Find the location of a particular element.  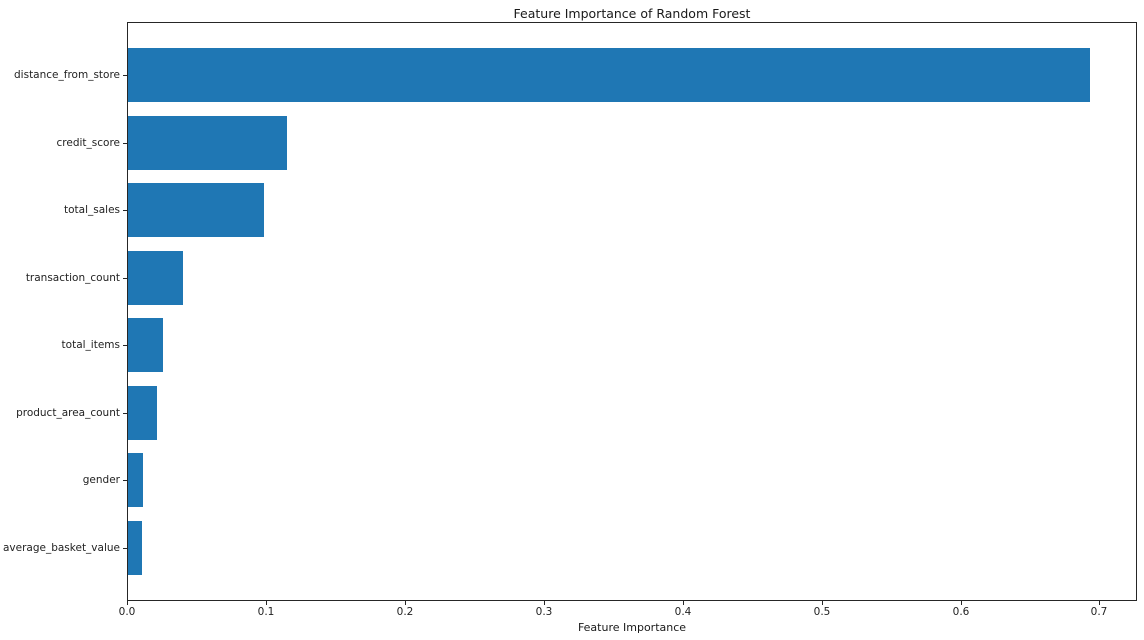

x-axis-label: Feature Importance is located at coordinates (632, 627).